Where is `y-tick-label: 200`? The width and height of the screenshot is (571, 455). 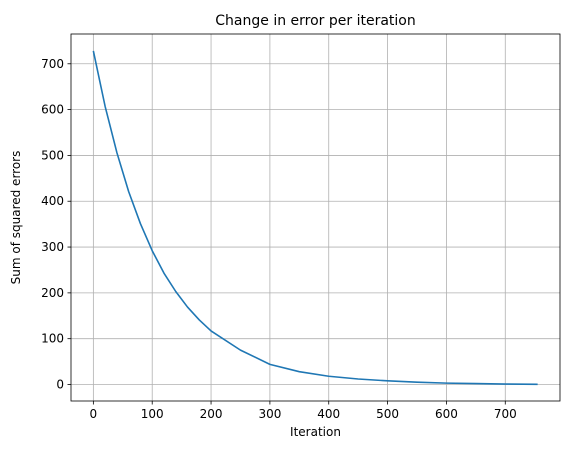
y-tick-label: 200 is located at coordinates (52, 293).